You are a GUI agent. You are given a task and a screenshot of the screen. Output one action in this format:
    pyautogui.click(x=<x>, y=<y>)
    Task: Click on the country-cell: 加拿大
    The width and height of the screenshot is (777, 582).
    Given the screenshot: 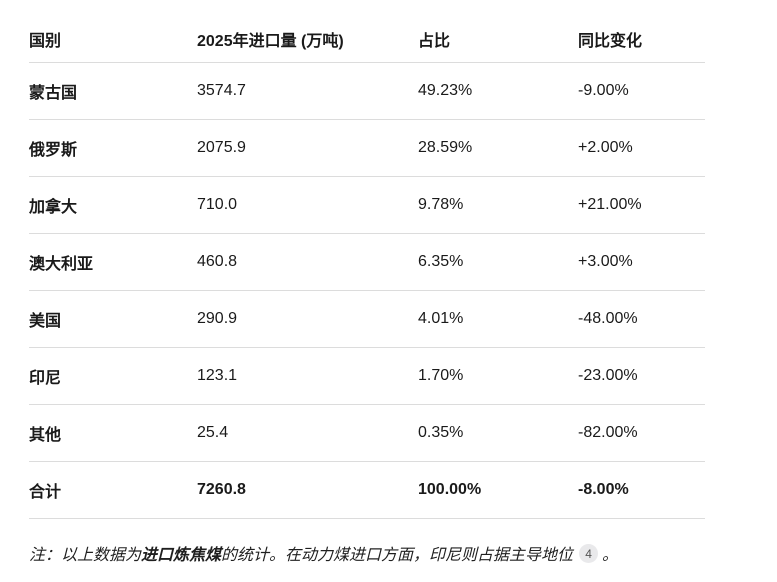 What is the action you would take?
    pyautogui.click(x=53, y=207)
    